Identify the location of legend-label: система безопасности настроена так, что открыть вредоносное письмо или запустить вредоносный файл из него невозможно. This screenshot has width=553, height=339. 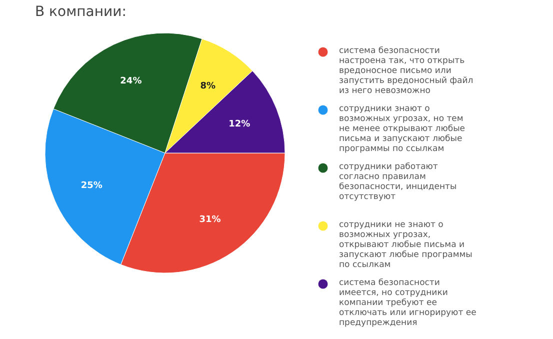
(406, 71).